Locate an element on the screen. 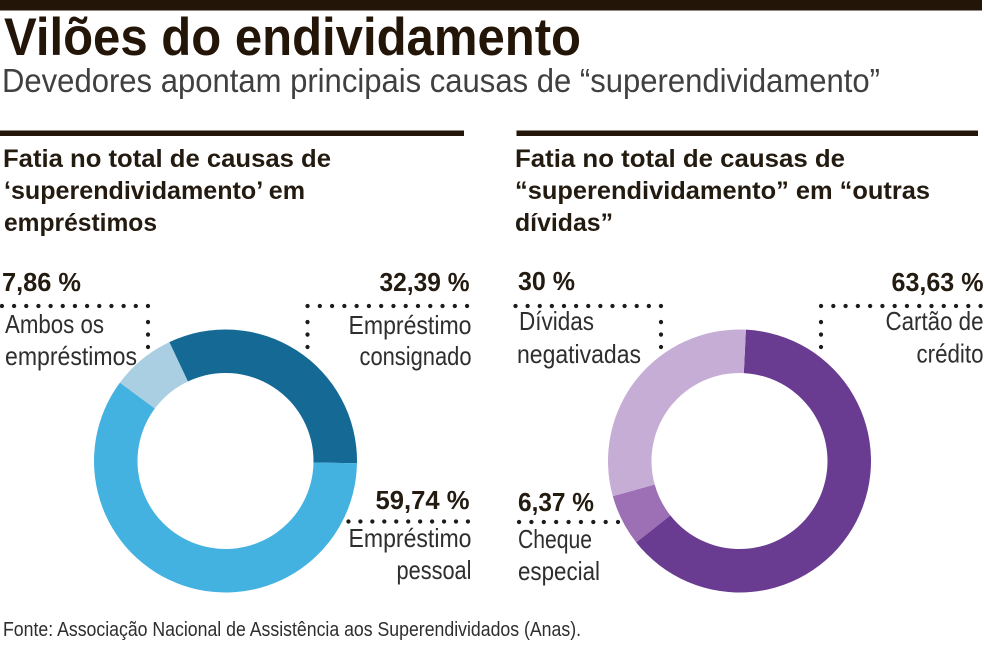  svg-text: ‘superendividamento’ em is located at coordinates (154, 191).